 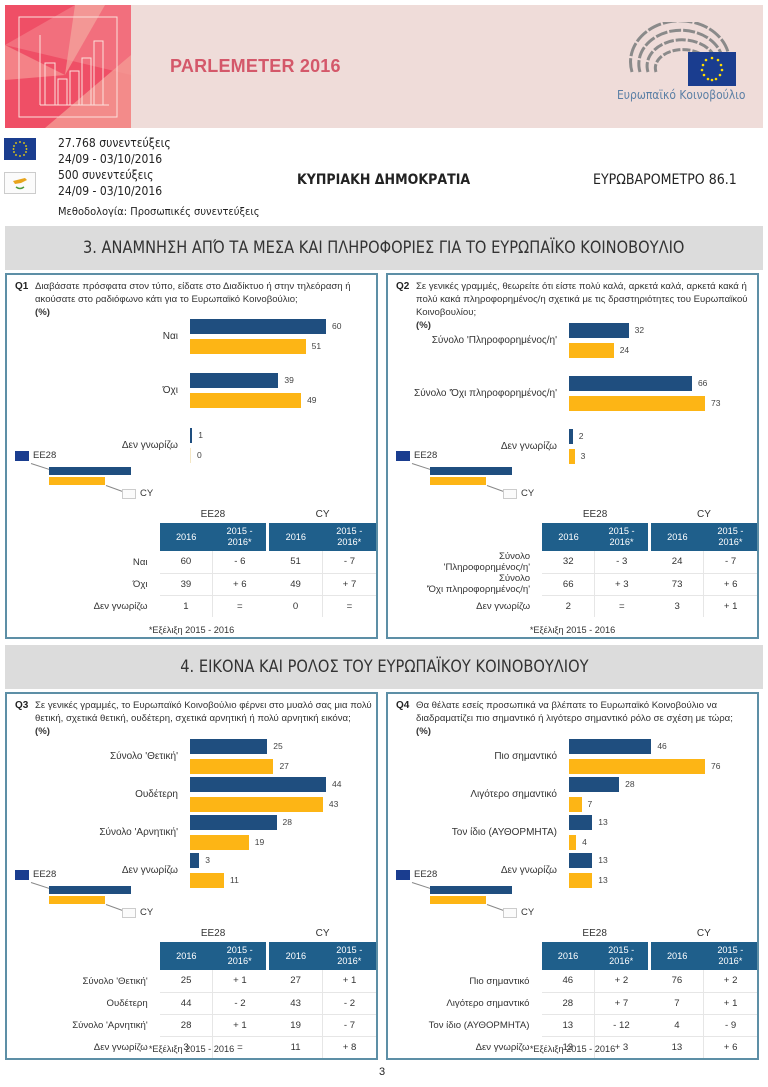 I want to click on table-cell-value: 76, so click(x=677, y=981).